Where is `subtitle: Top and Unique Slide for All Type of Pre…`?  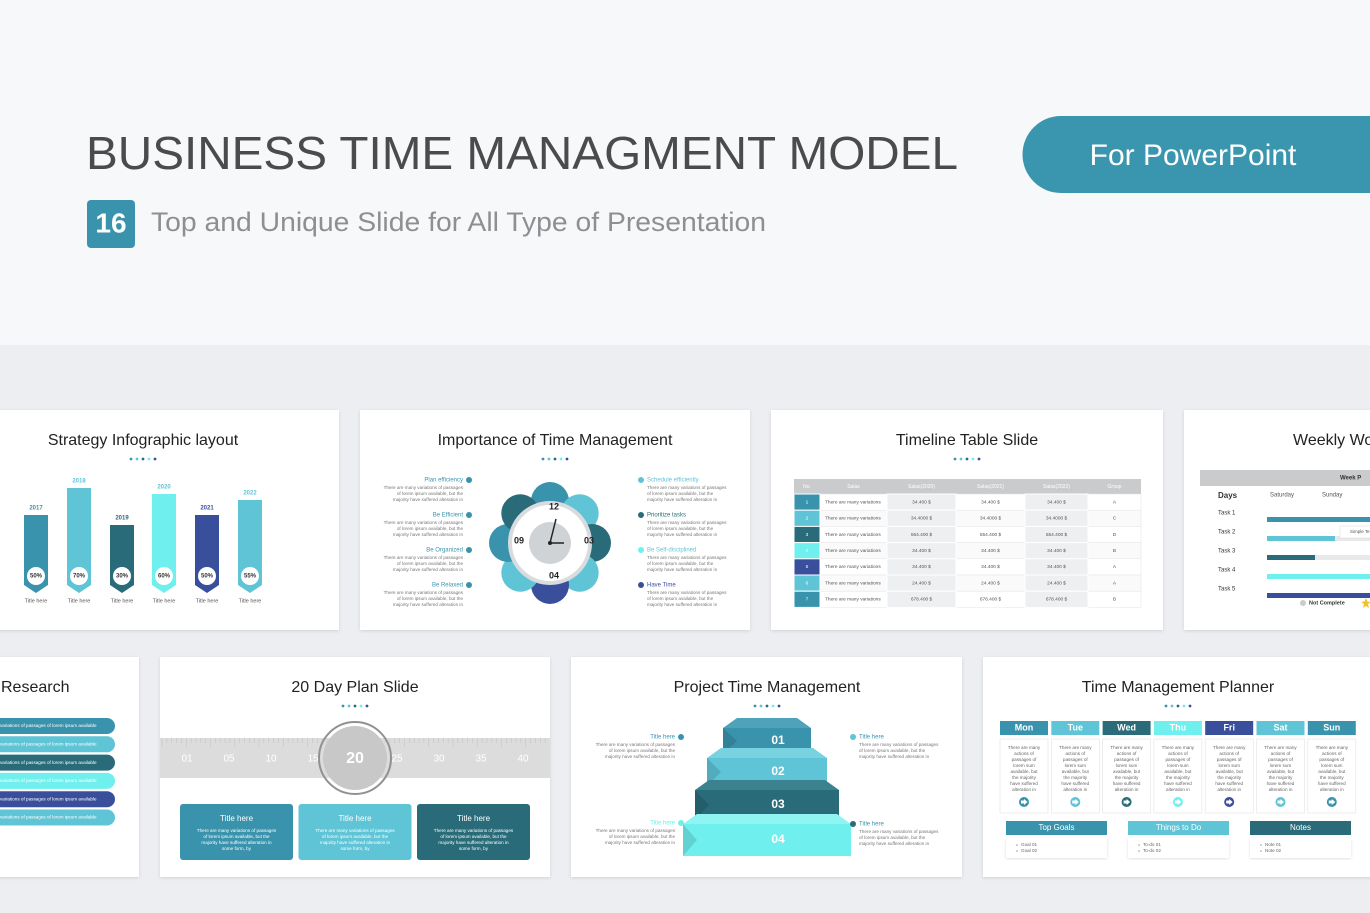 subtitle: Top and Unique Slide for All Type of Pre… is located at coordinates (458, 222).